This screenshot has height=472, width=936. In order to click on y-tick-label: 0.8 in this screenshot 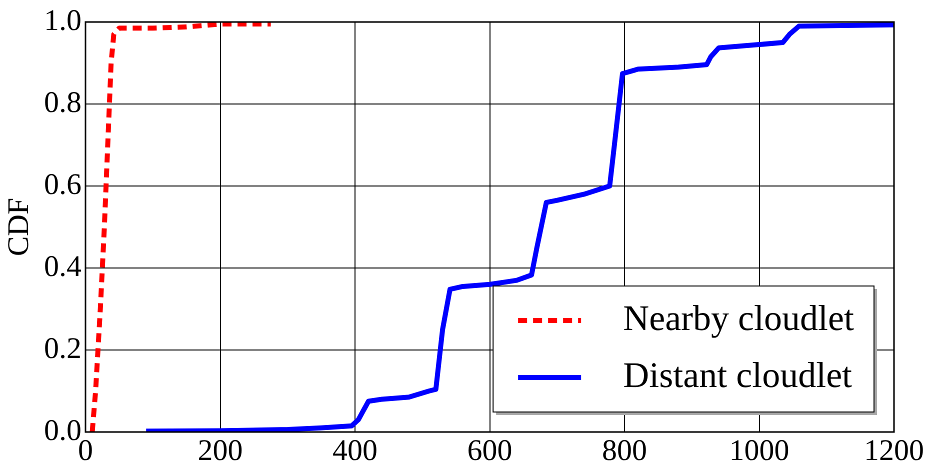, I will do `click(63, 102)`.